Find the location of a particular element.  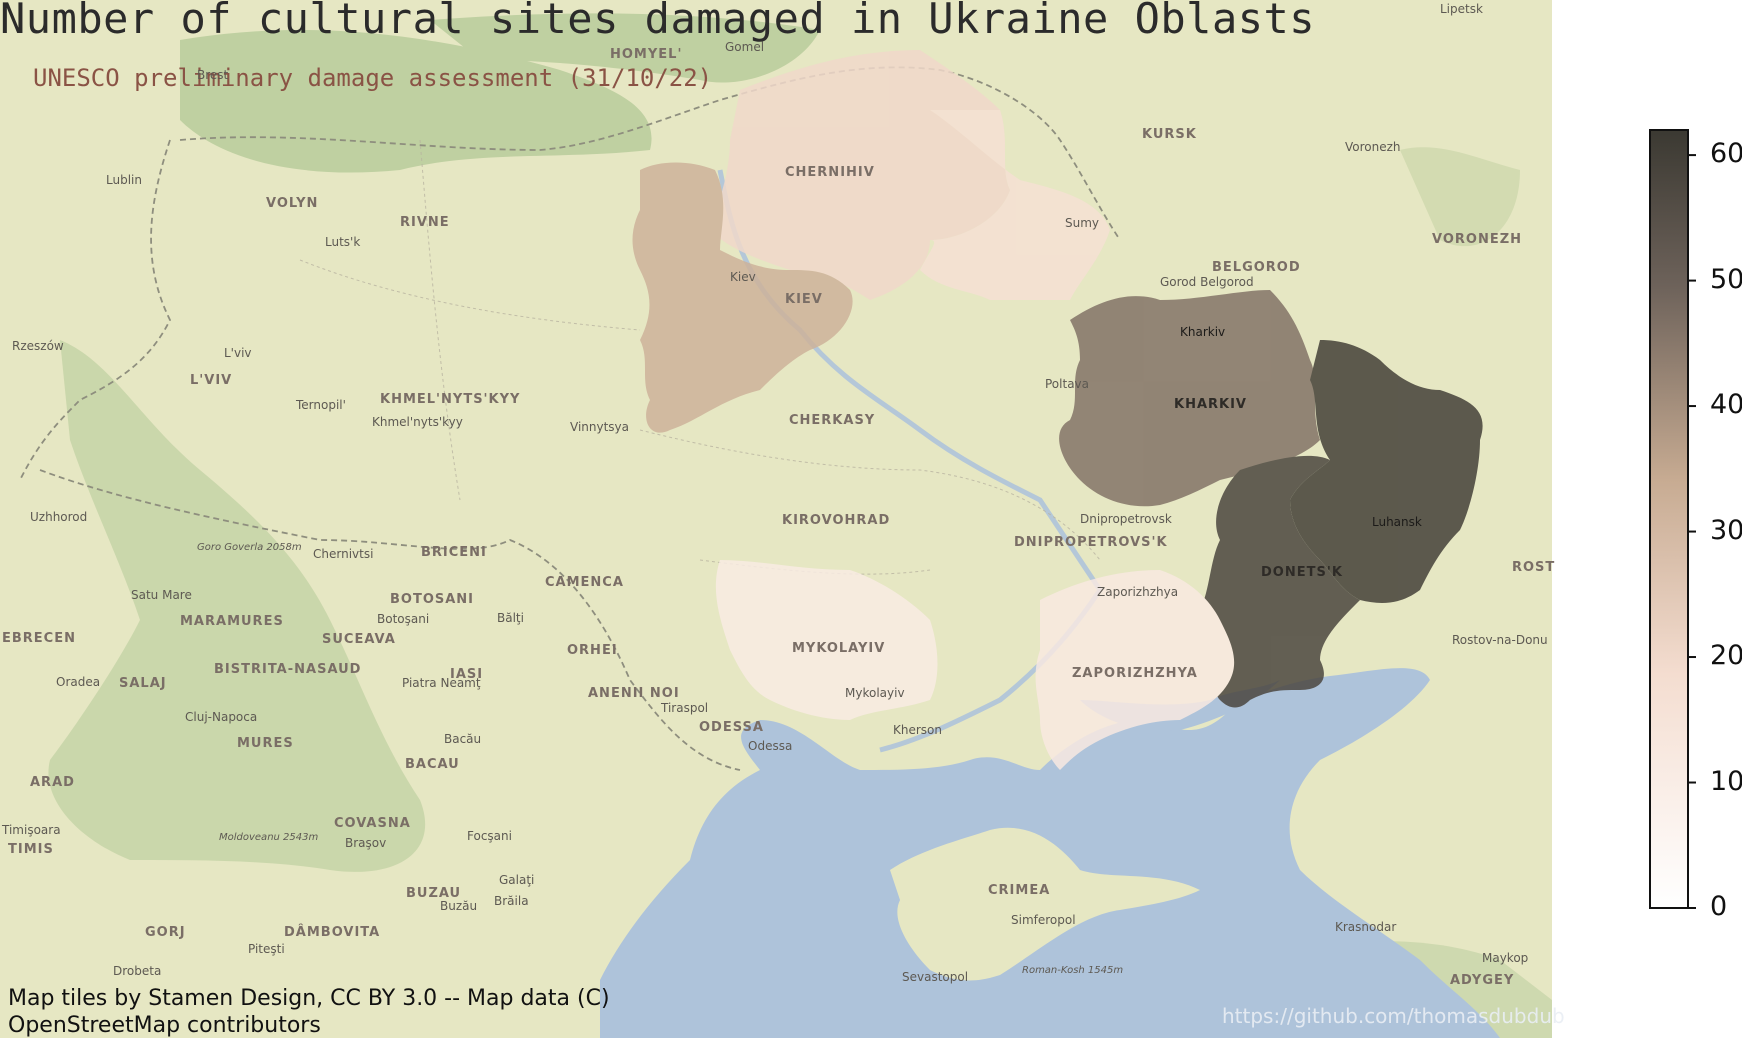

city-label: Piteşti is located at coordinates (266, 949).